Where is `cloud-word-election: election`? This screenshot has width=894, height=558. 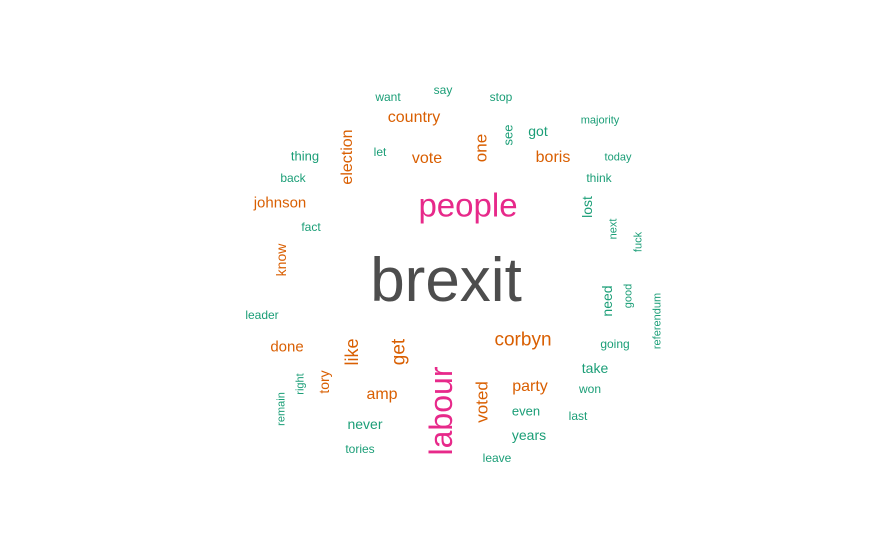 cloud-word-election: election is located at coordinates (347, 157).